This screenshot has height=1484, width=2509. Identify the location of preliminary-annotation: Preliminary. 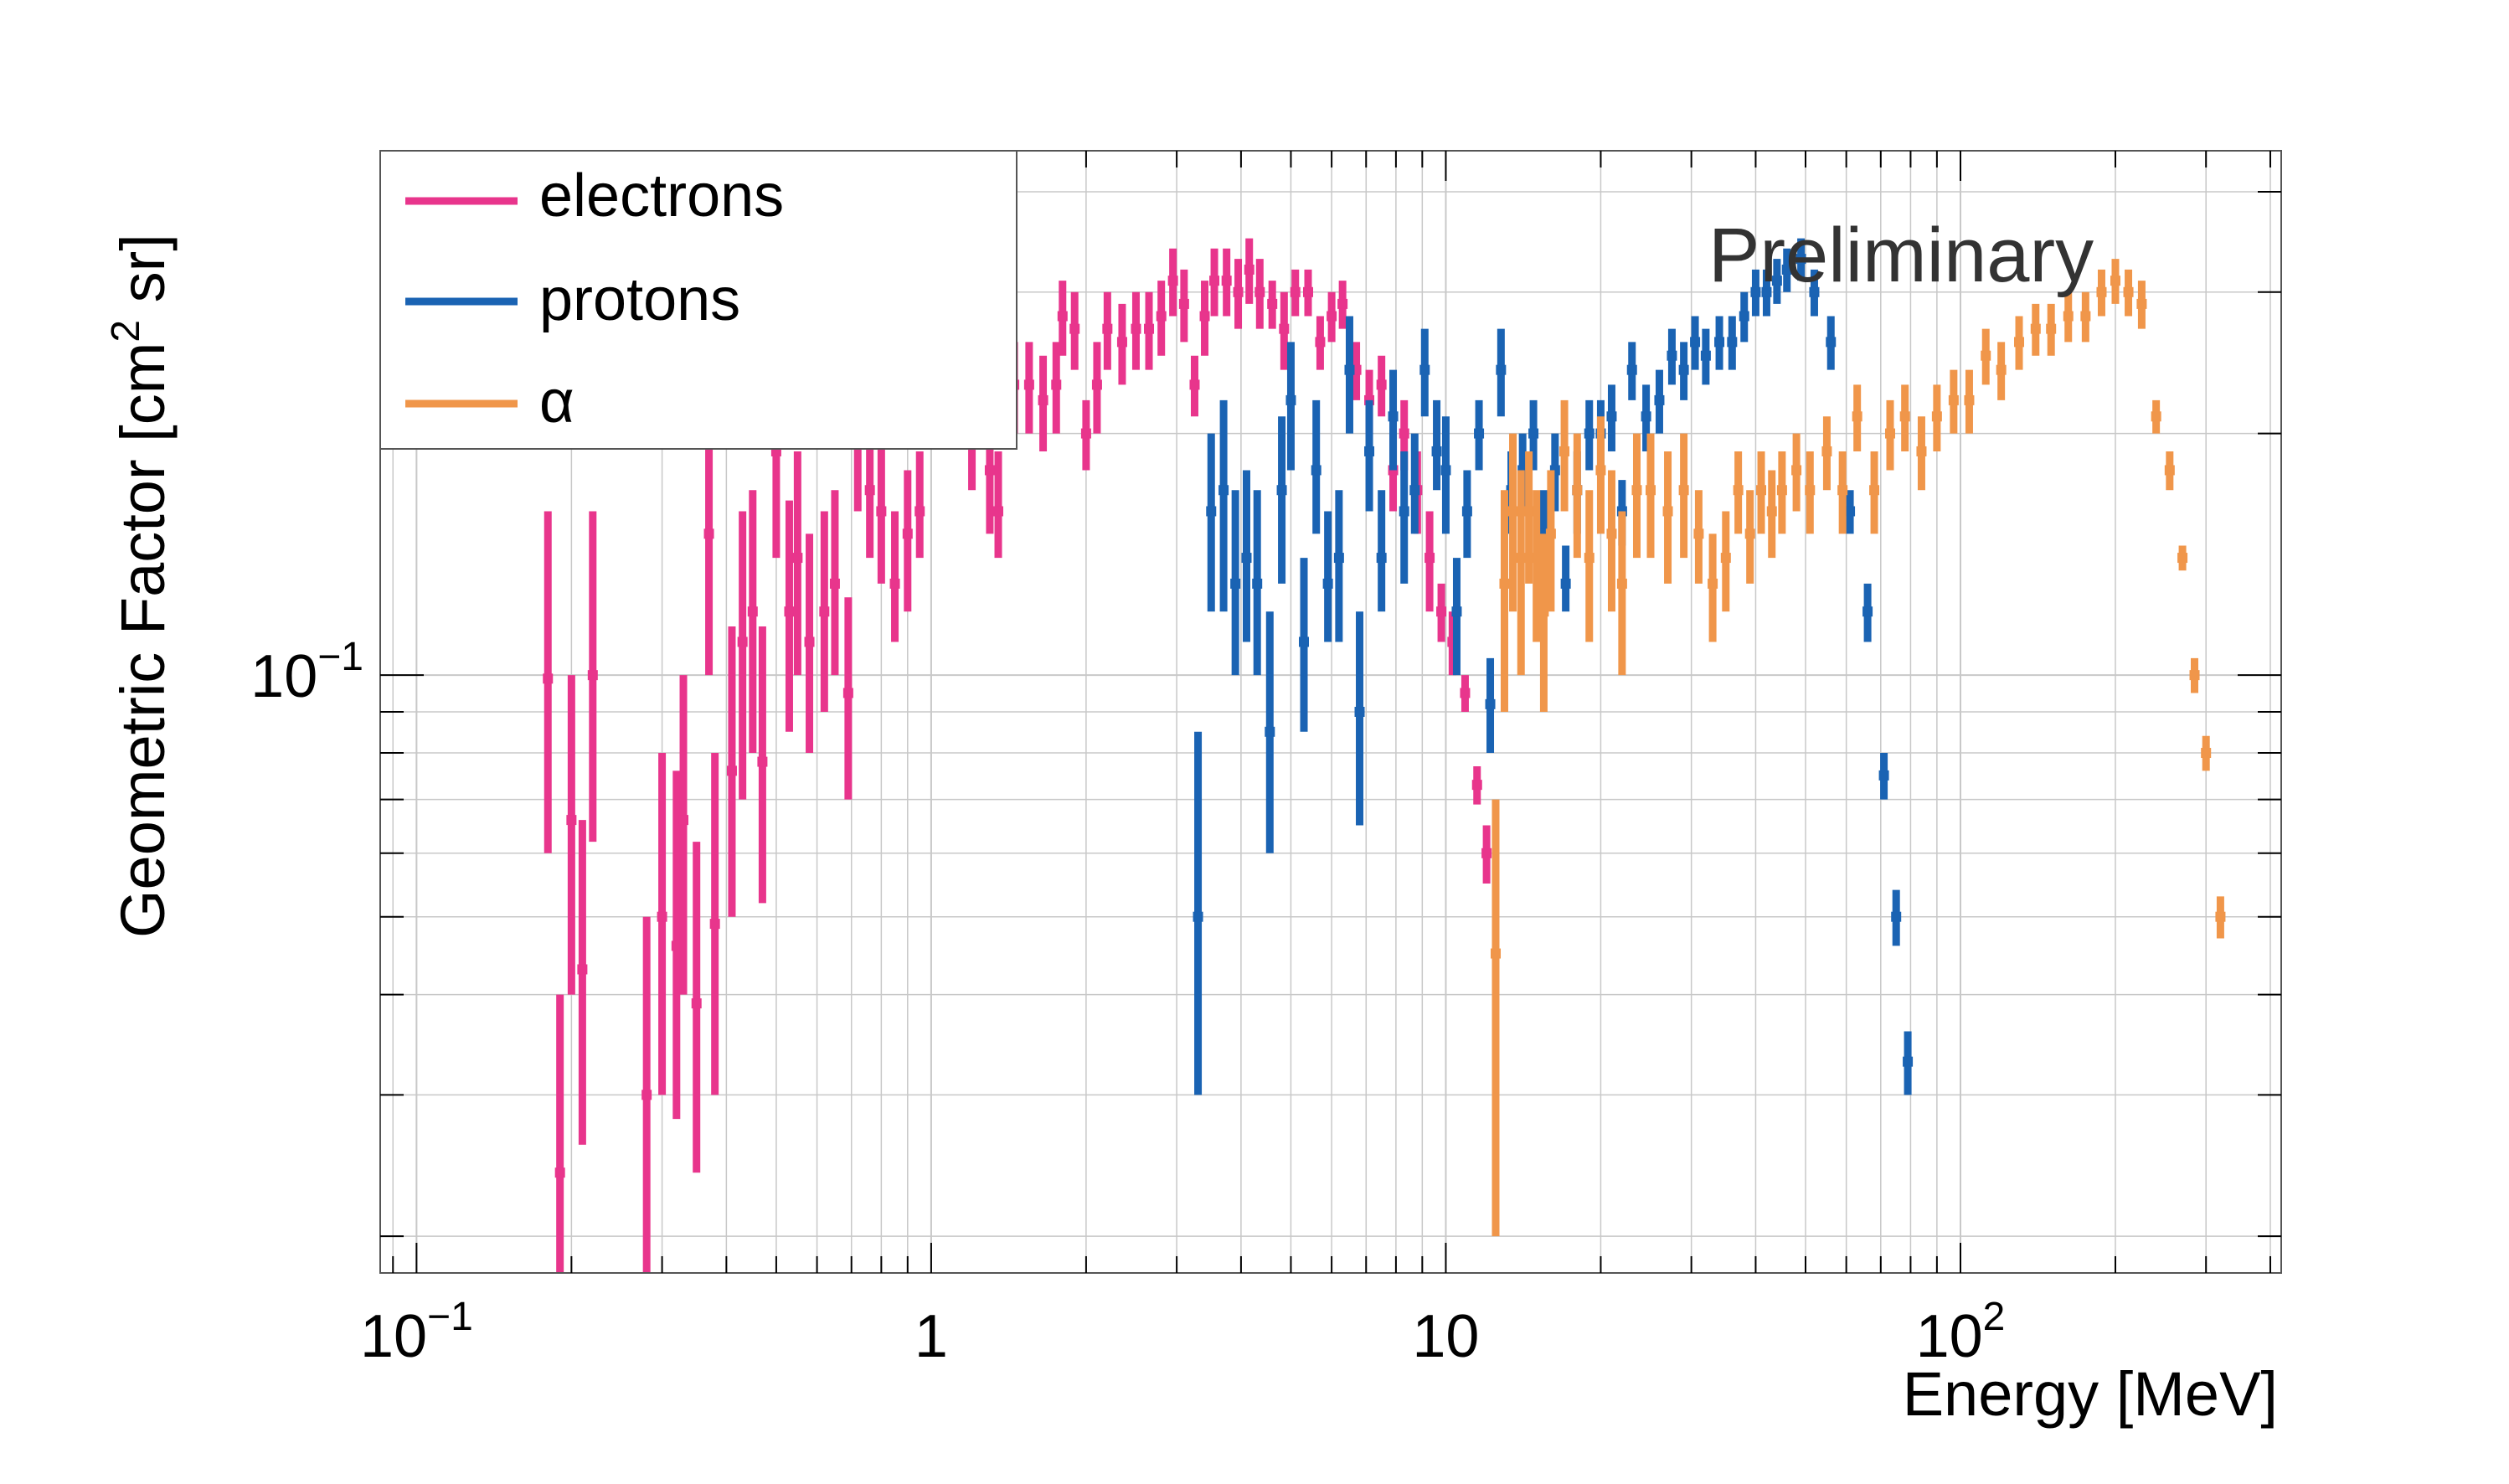
(1901, 256).